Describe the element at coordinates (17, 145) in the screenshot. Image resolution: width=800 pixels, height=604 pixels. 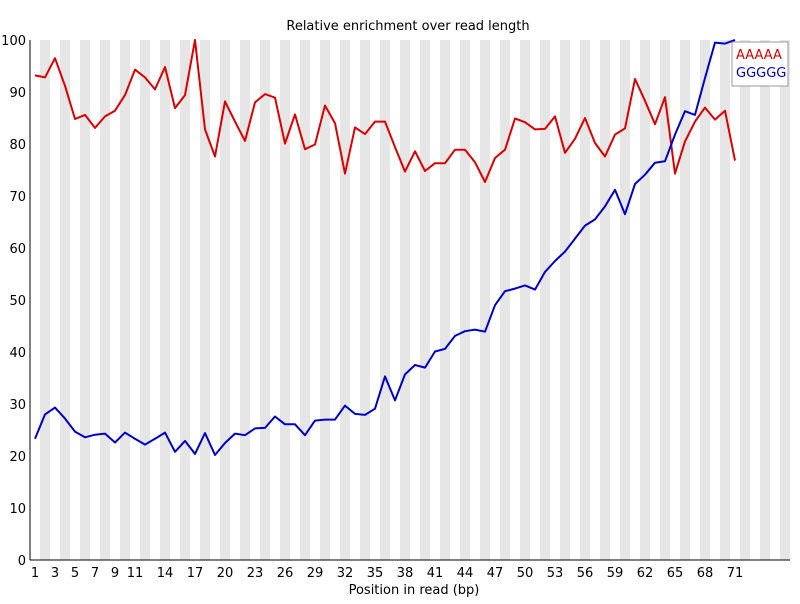
I see `y-tick-label: 80` at that location.